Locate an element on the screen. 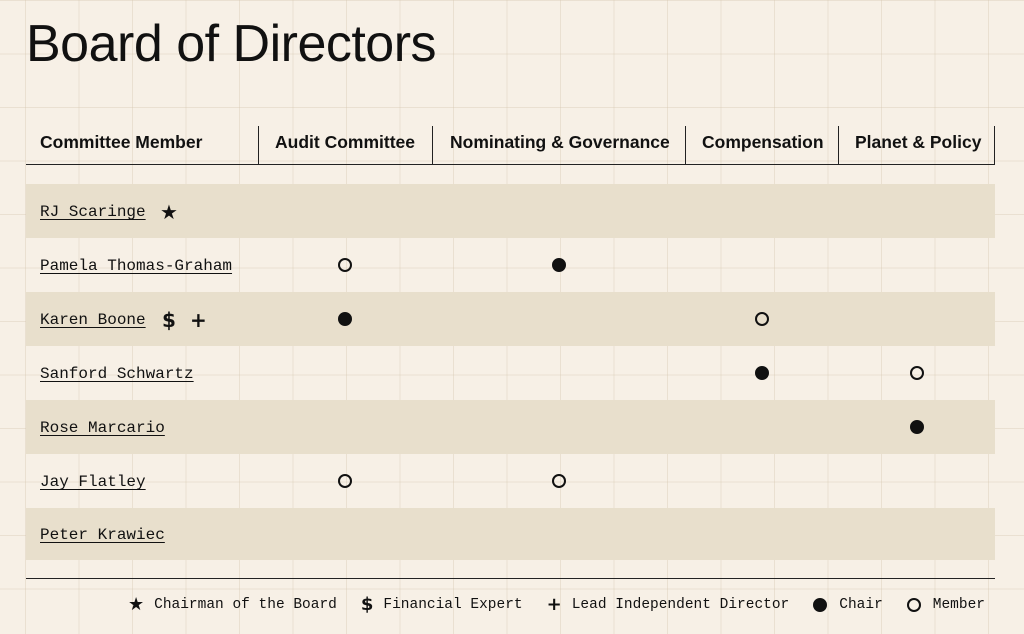  legend-item-lead-independent: + Lead Independent Director is located at coordinates (668, 604).